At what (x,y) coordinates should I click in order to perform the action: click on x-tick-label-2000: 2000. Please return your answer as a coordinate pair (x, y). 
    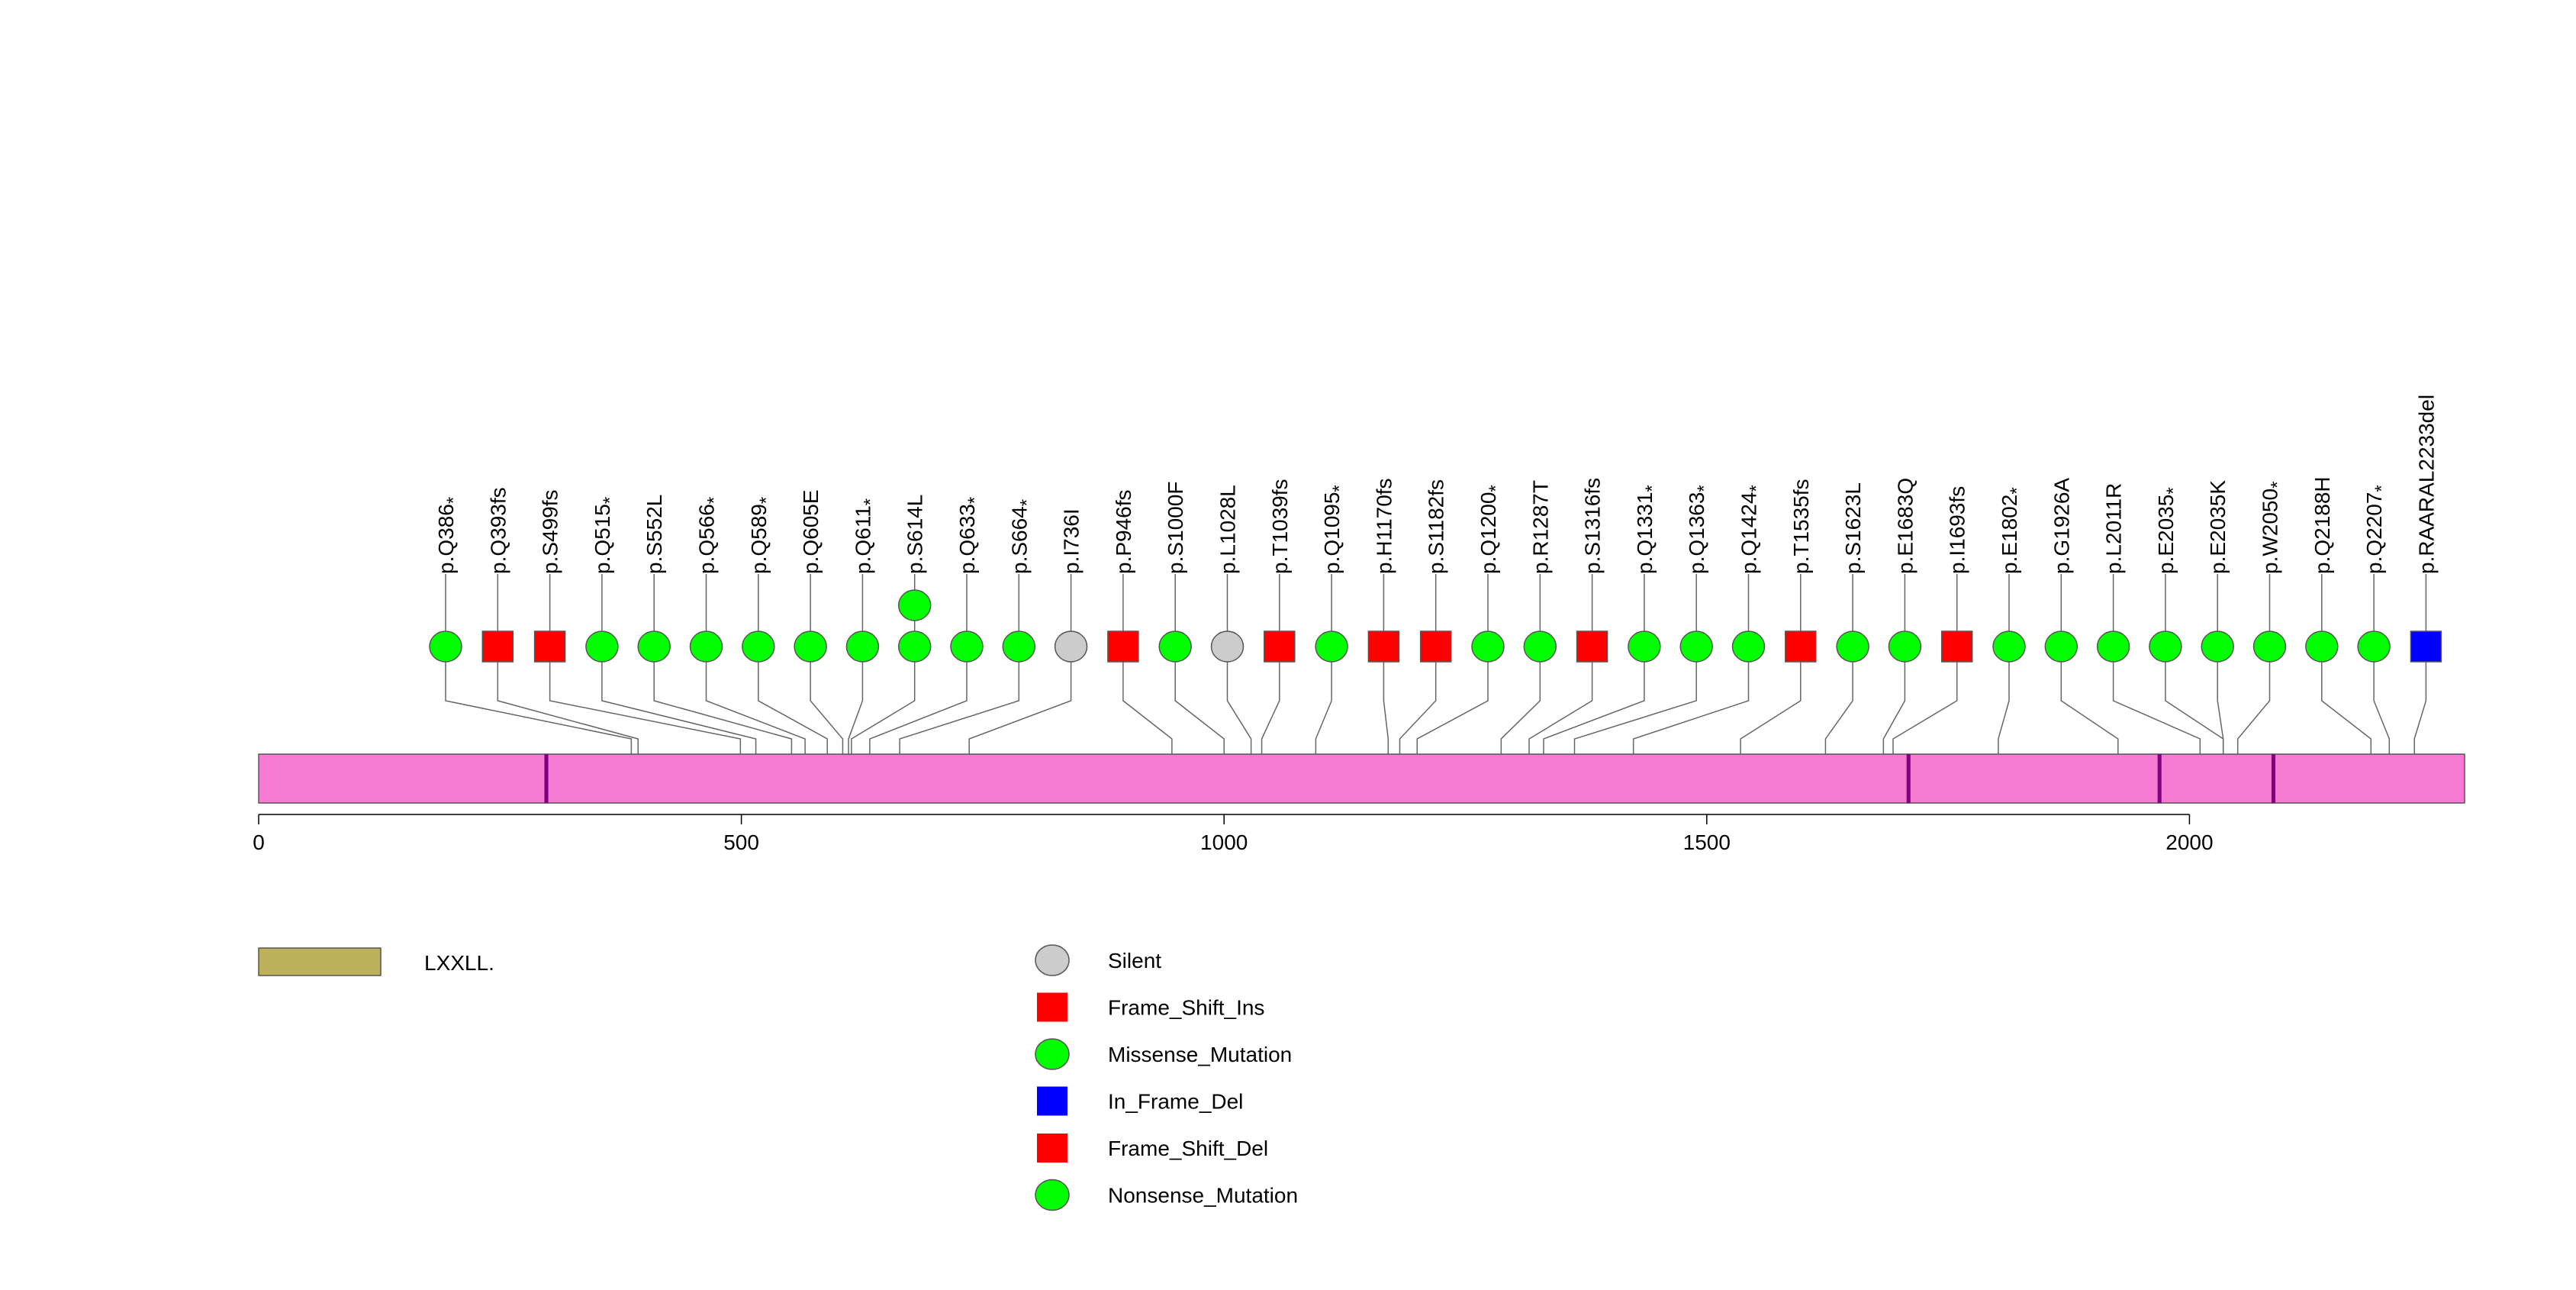
    Looking at the image, I should click on (2189, 842).